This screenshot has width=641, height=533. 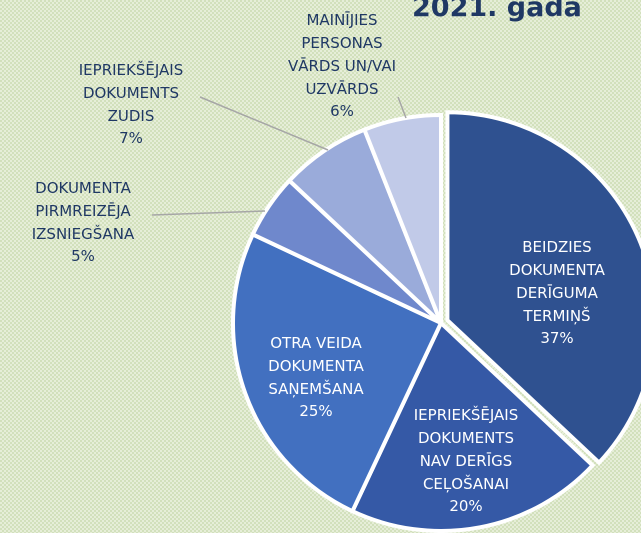 What do you see at coordinates (342, 111) in the screenshot?
I see `slice-value-label: 6%` at bounding box center [342, 111].